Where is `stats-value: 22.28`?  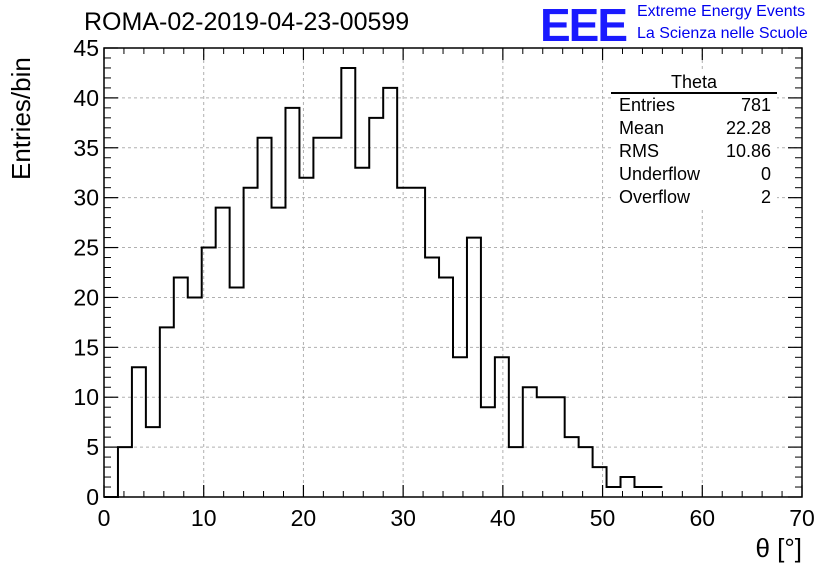
stats-value: 22.28 is located at coordinates (748, 128).